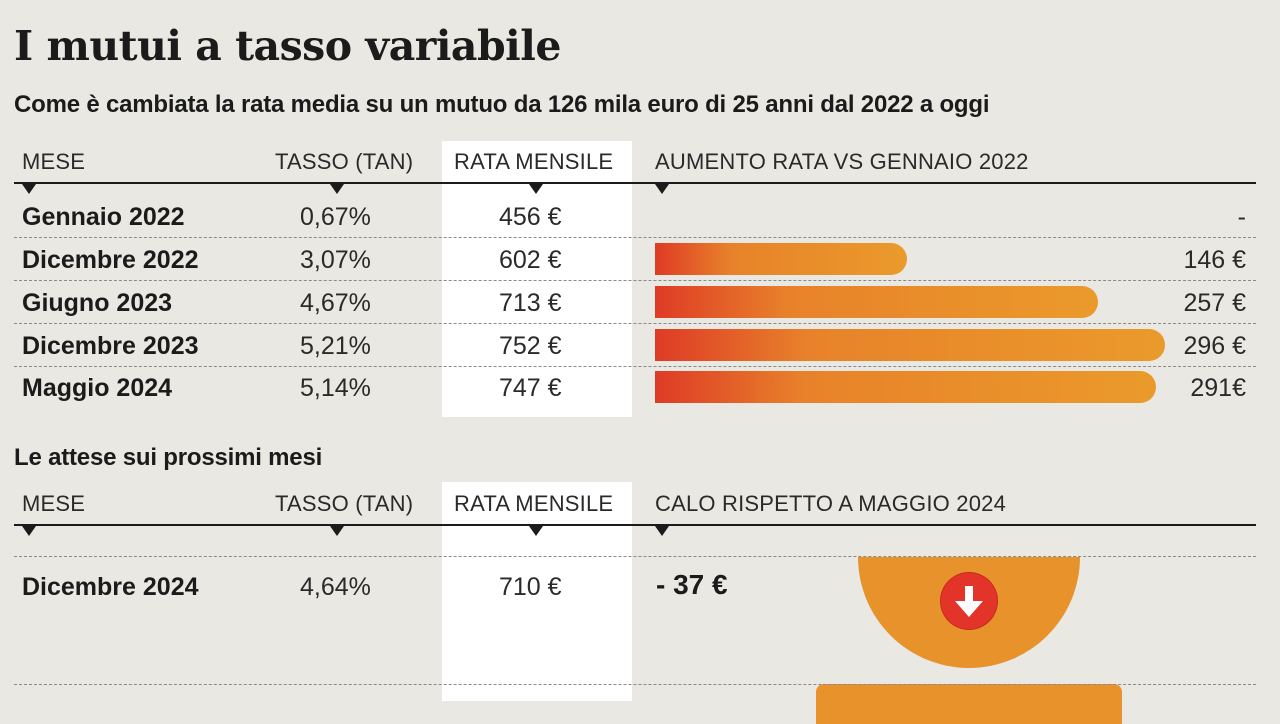 This screenshot has width=1280, height=724. Describe the element at coordinates (530, 587) in the screenshot. I see `forecast-payment: 710 €` at that location.